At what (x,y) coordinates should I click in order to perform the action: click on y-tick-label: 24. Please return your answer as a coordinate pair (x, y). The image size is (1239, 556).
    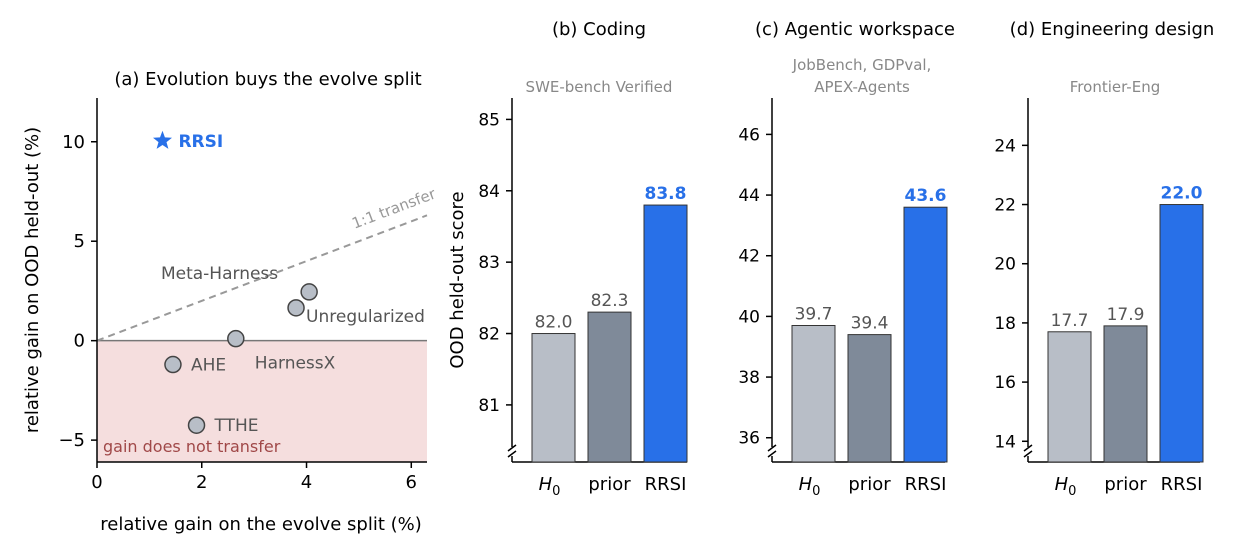
    Looking at the image, I should click on (1005, 146).